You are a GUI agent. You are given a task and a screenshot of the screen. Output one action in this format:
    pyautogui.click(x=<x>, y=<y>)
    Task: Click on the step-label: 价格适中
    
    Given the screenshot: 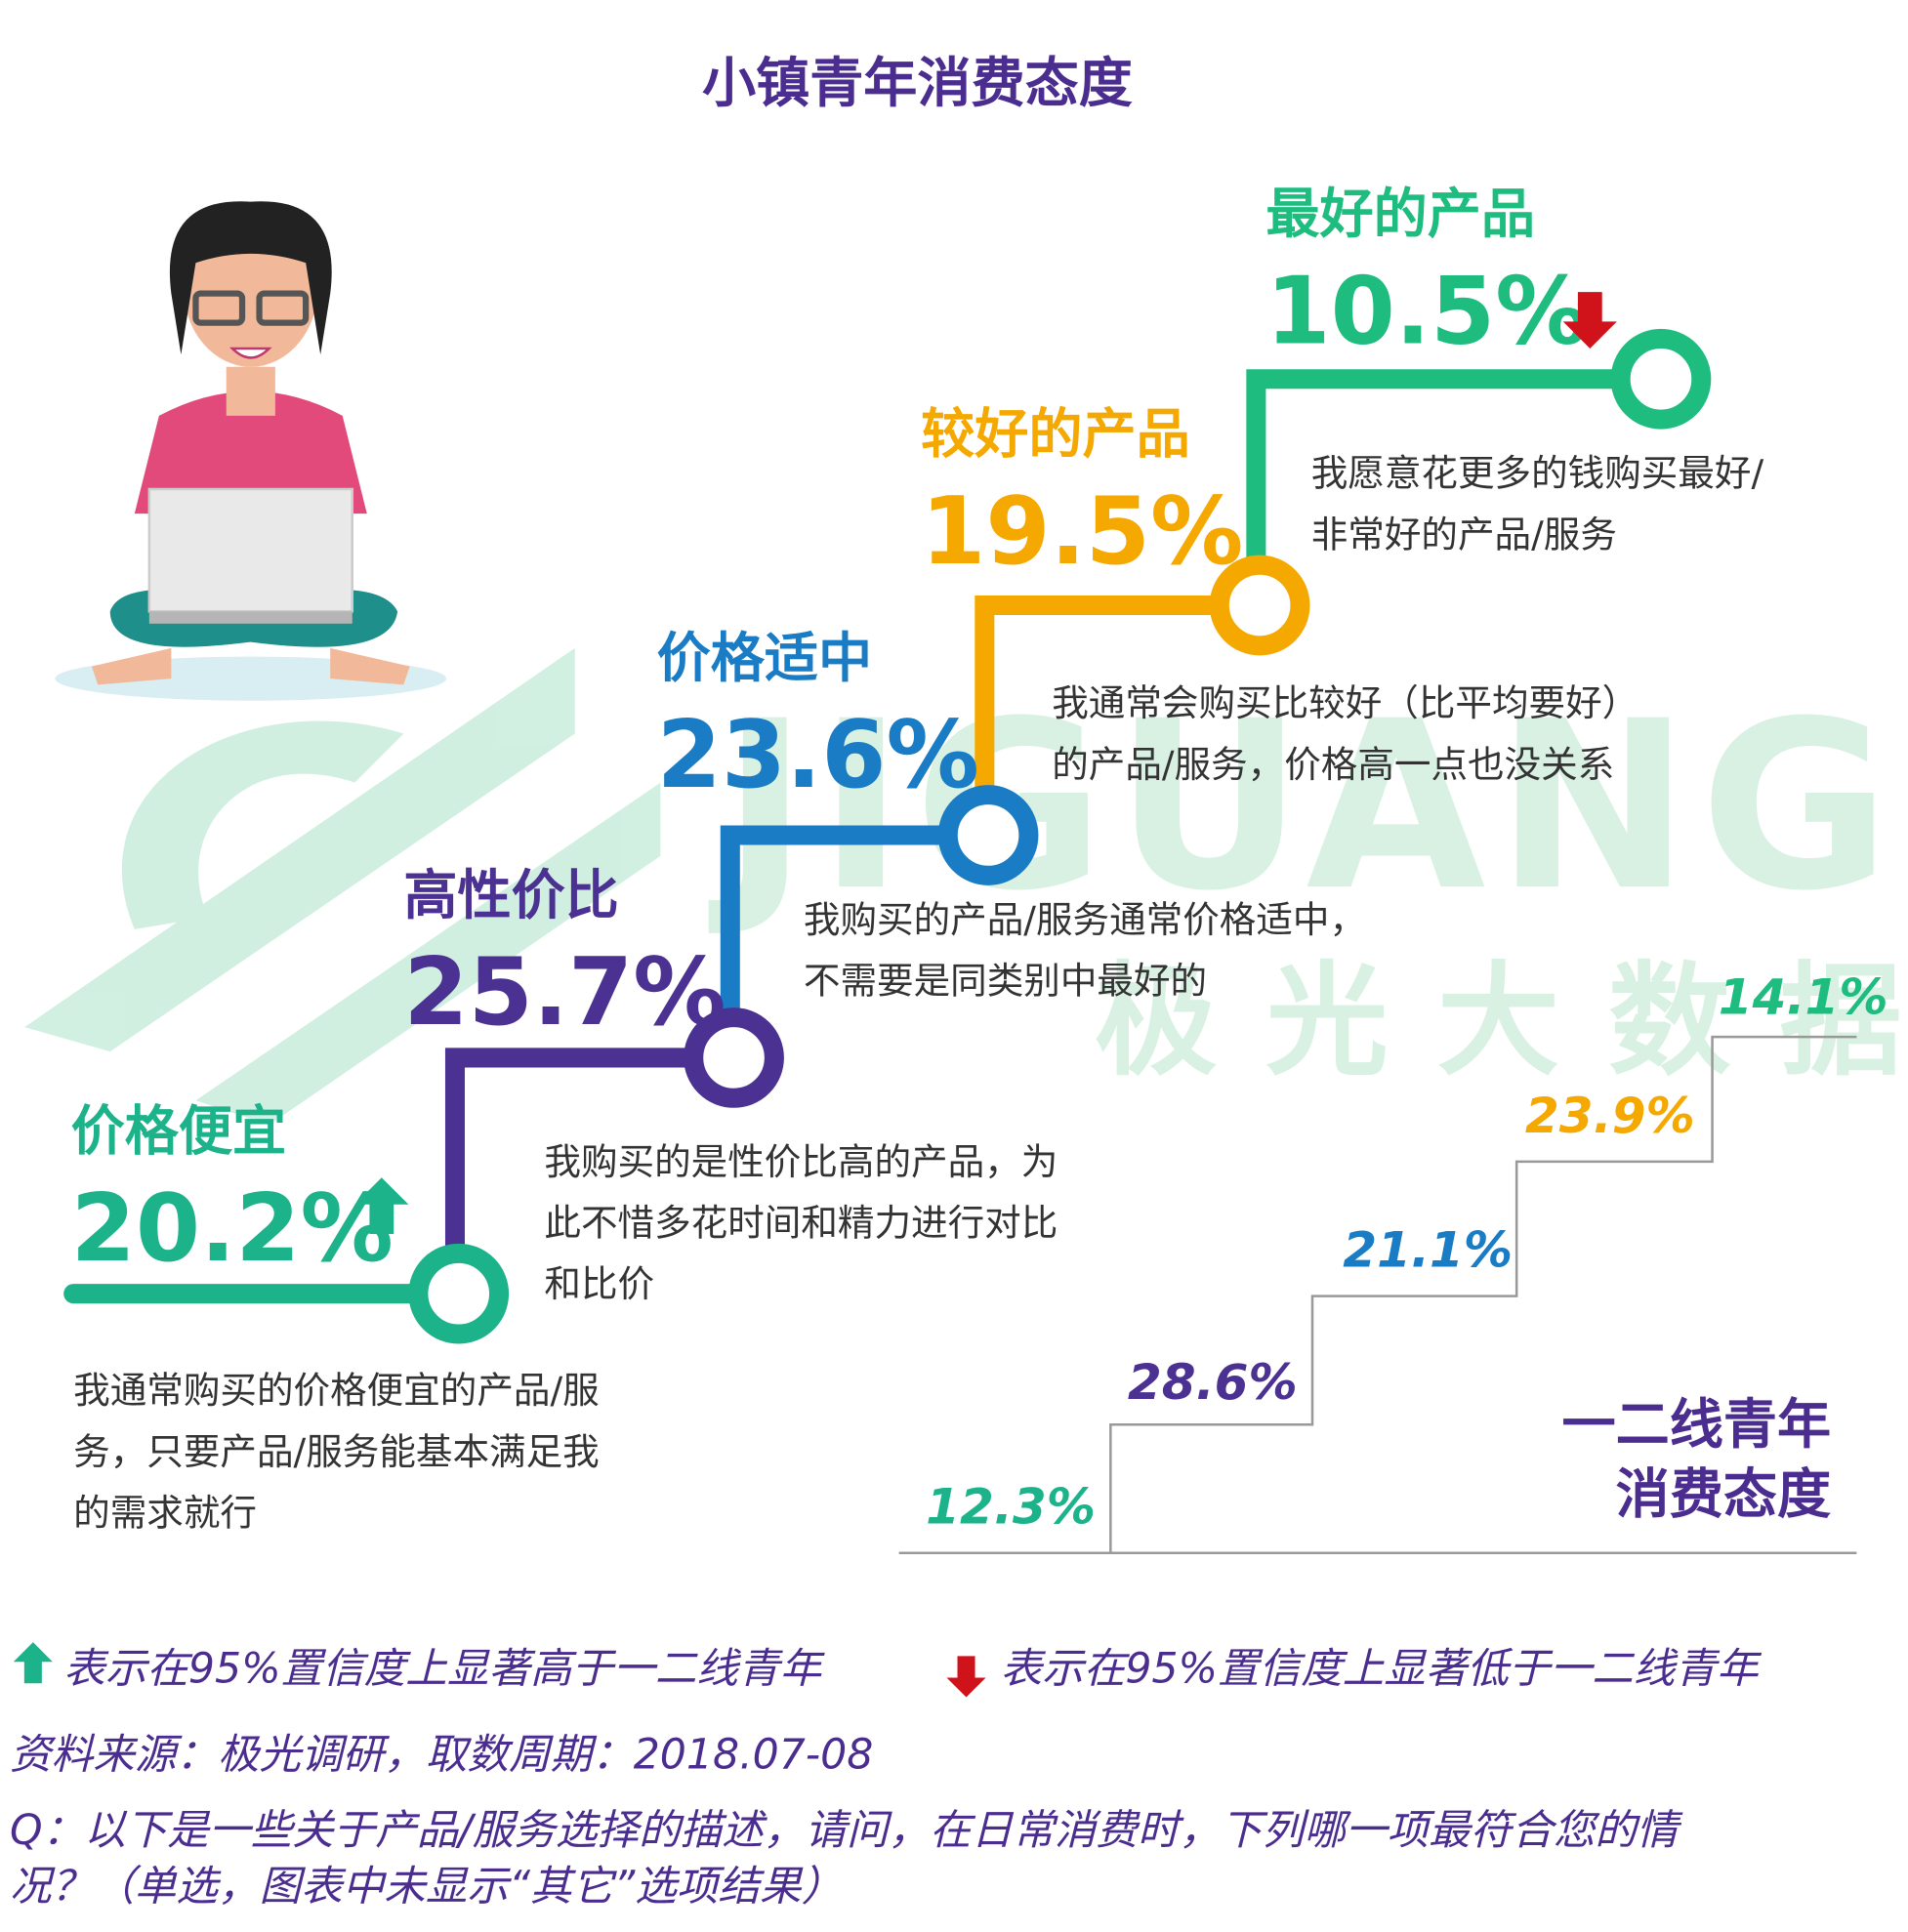 What is the action you would take?
    pyautogui.click(x=765, y=658)
    